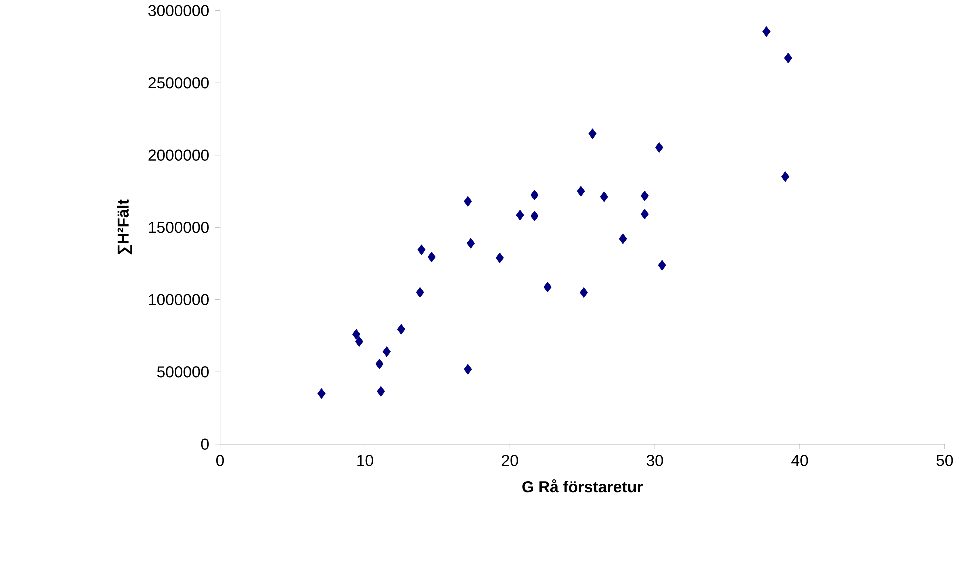  What do you see at coordinates (178, 83) in the screenshot?
I see `y-tick-label: 2500000` at bounding box center [178, 83].